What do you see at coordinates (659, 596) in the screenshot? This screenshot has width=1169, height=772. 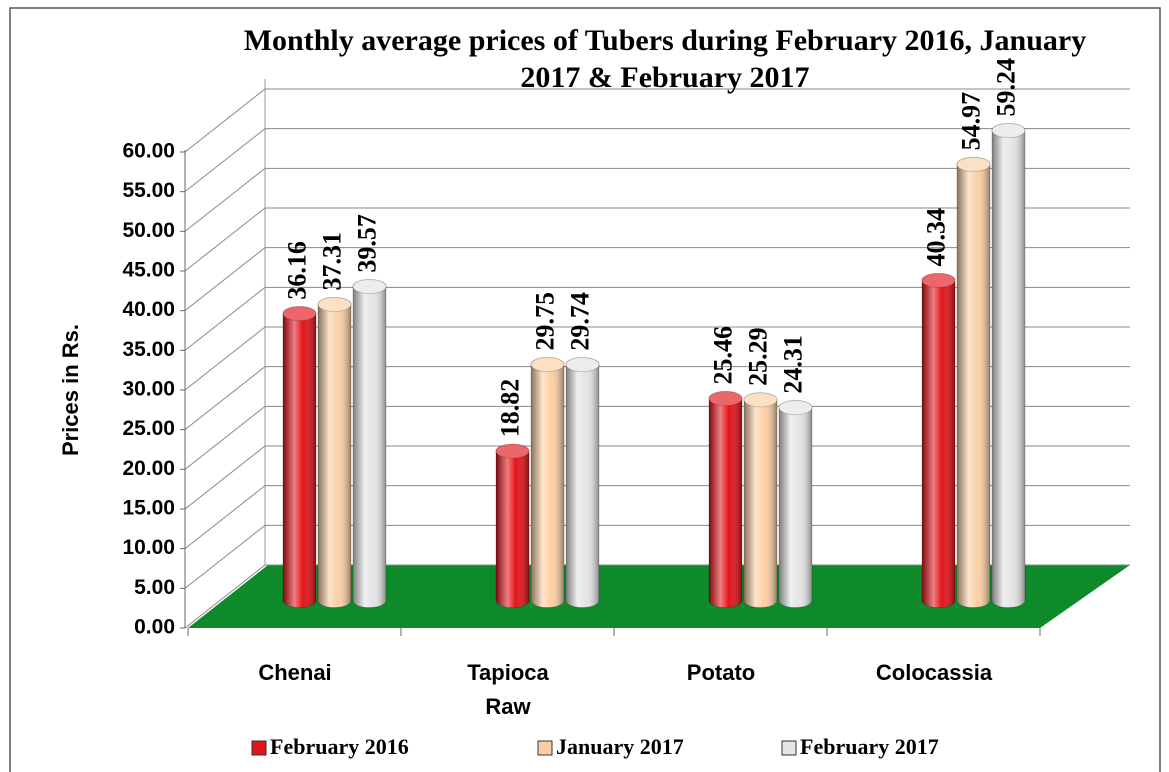 I see `floor` at bounding box center [659, 596].